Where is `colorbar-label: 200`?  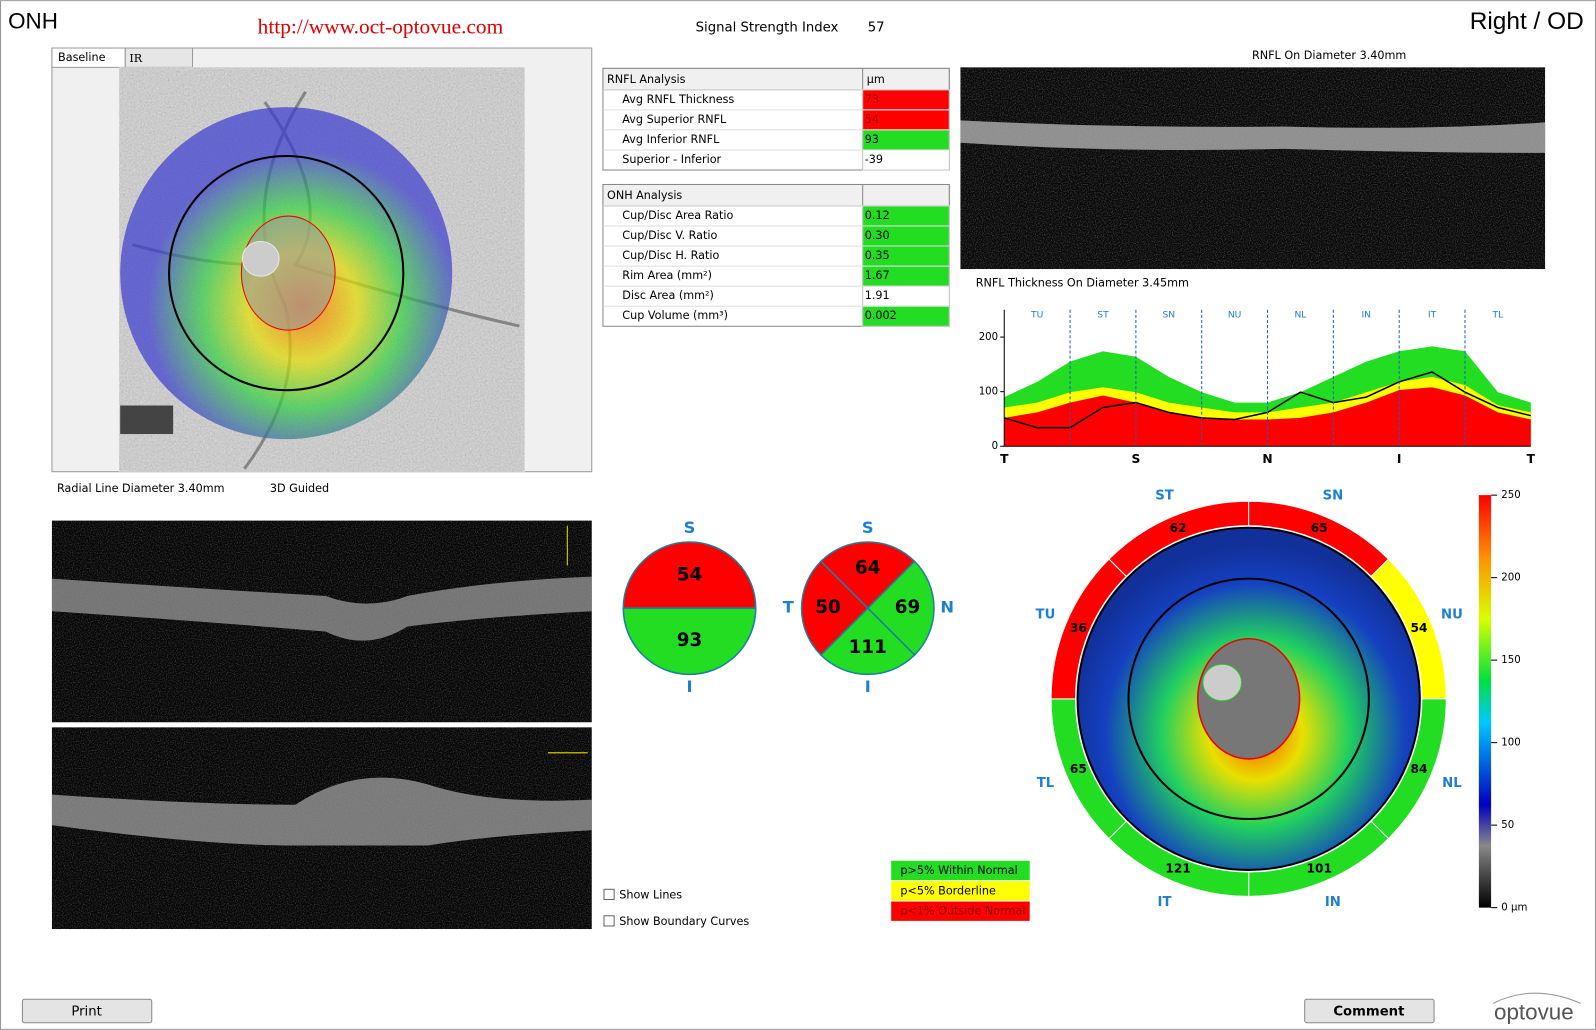
colorbar-label: 200 is located at coordinates (1510, 578).